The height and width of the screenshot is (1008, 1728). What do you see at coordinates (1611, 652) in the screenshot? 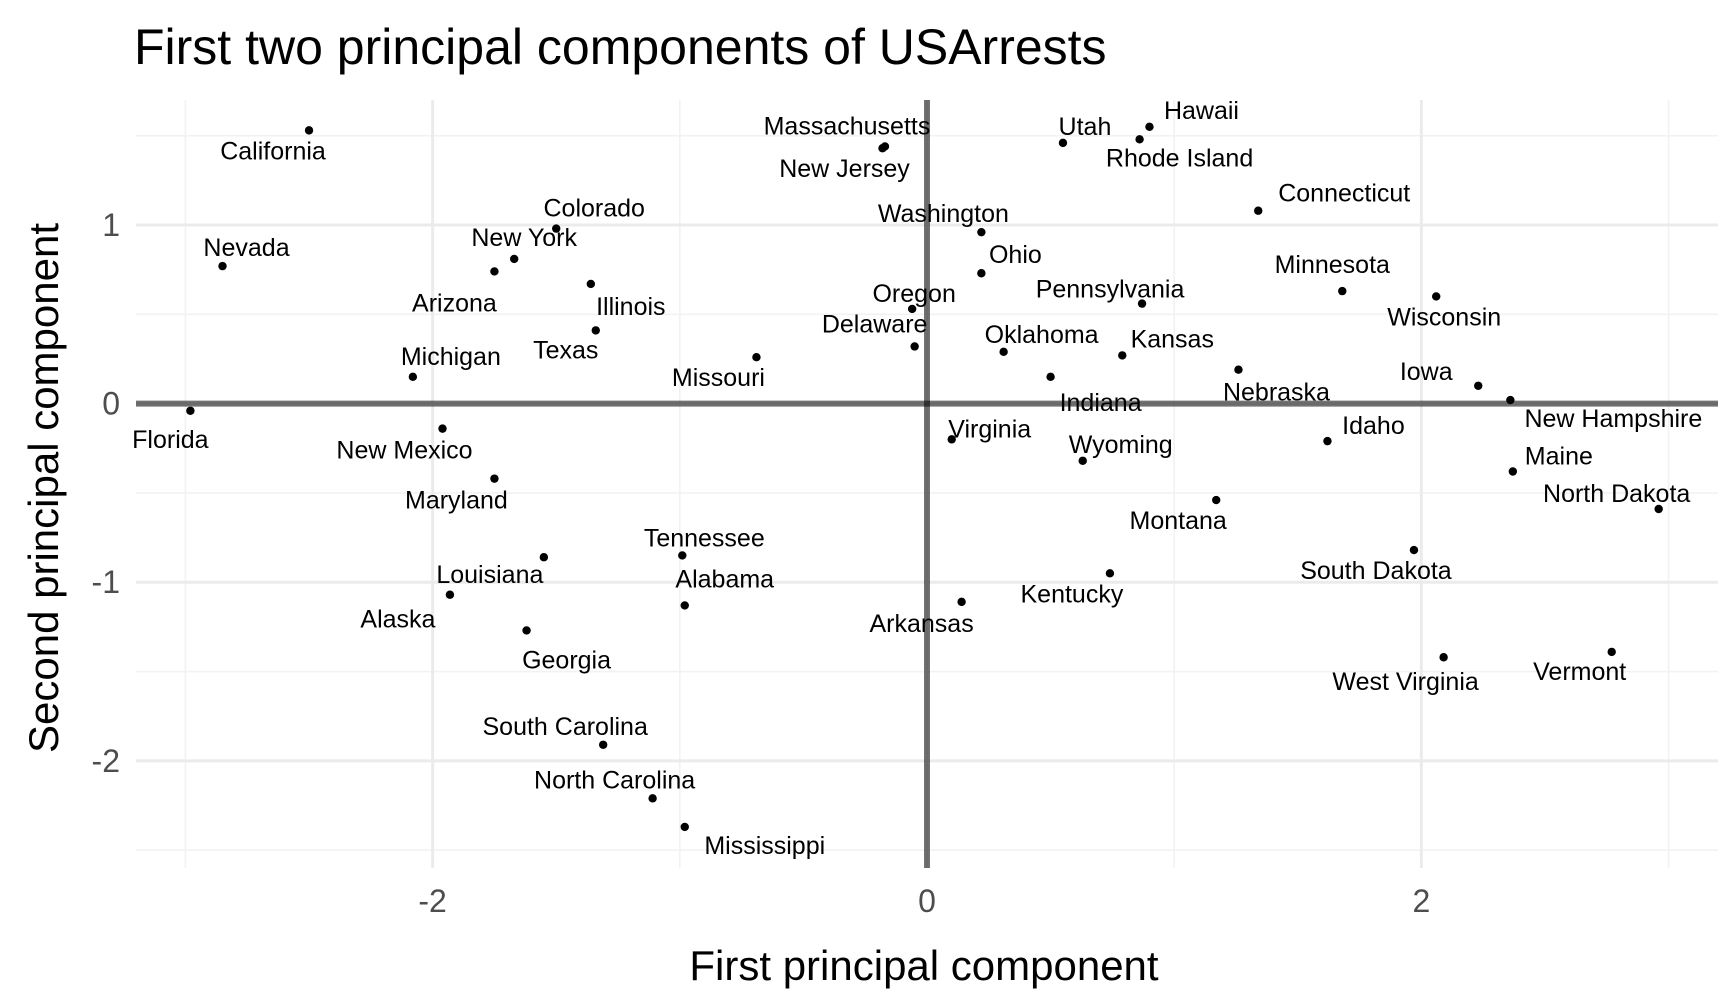
I see `point-vermont` at bounding box center [1611, 652].